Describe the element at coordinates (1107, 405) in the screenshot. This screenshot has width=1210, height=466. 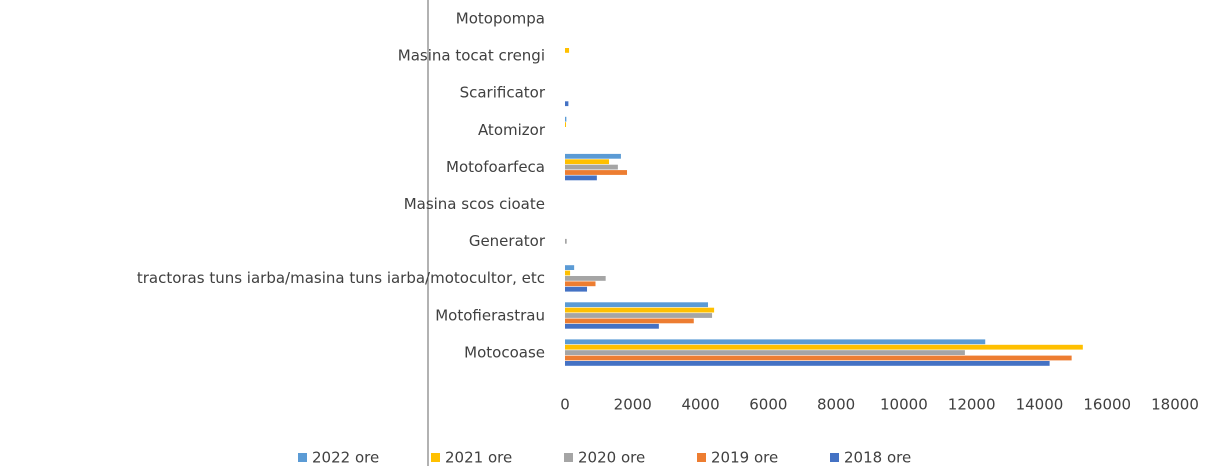
I see `x-tick-label: 16000` at that location.